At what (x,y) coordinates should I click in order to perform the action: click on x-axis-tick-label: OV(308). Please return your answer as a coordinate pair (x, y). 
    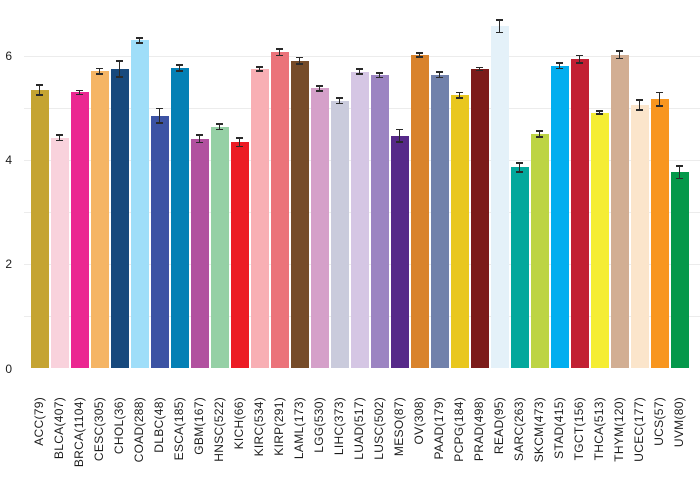
    Looking at the image, I should click on (419, 421).